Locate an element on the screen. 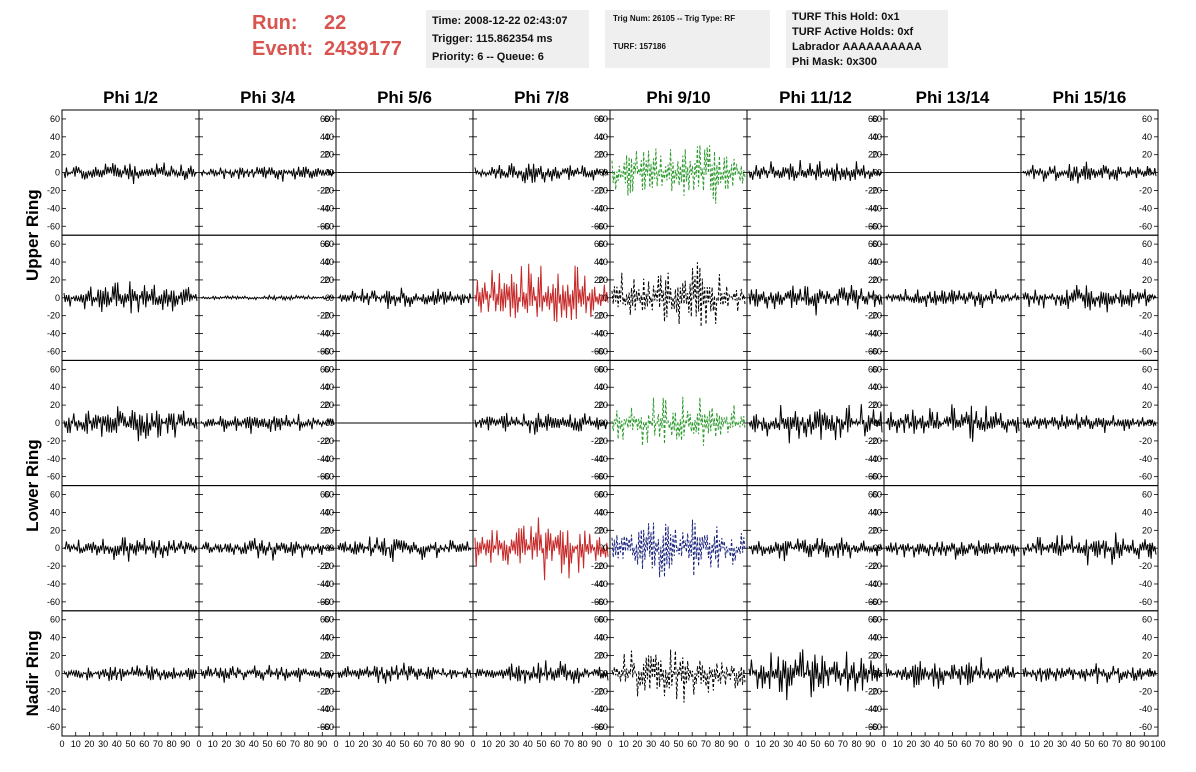  row-label: Lower Ring is located at coordinates (32, 485).